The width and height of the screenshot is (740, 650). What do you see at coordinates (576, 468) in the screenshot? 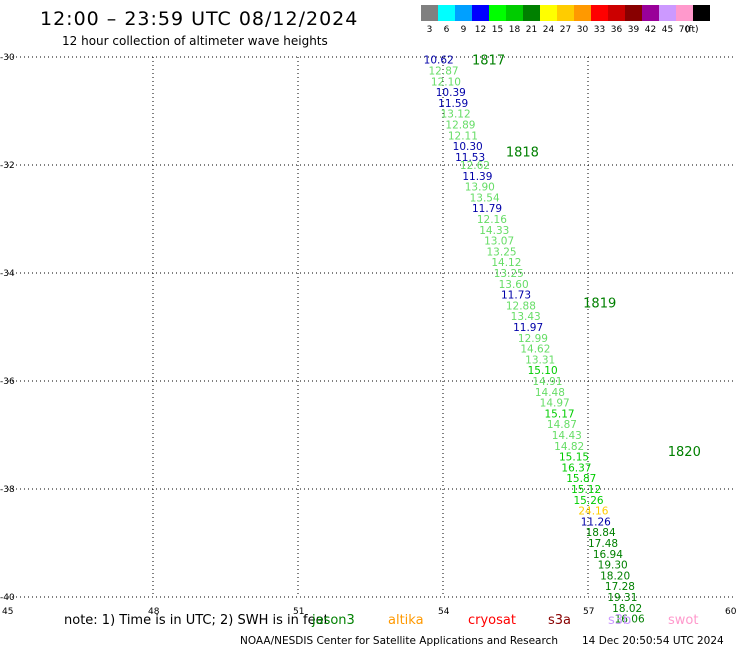
I see `wave-height-label: 16.37` at bounding box center [576, 468].